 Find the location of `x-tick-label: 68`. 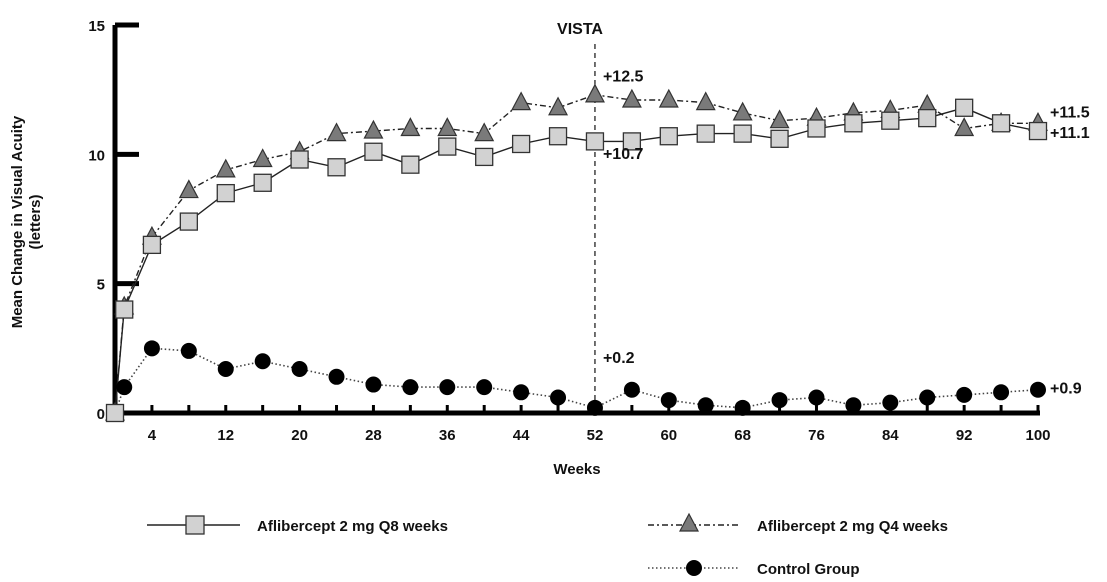

x-tick-label: 68 is located at coordinates (742, 435).